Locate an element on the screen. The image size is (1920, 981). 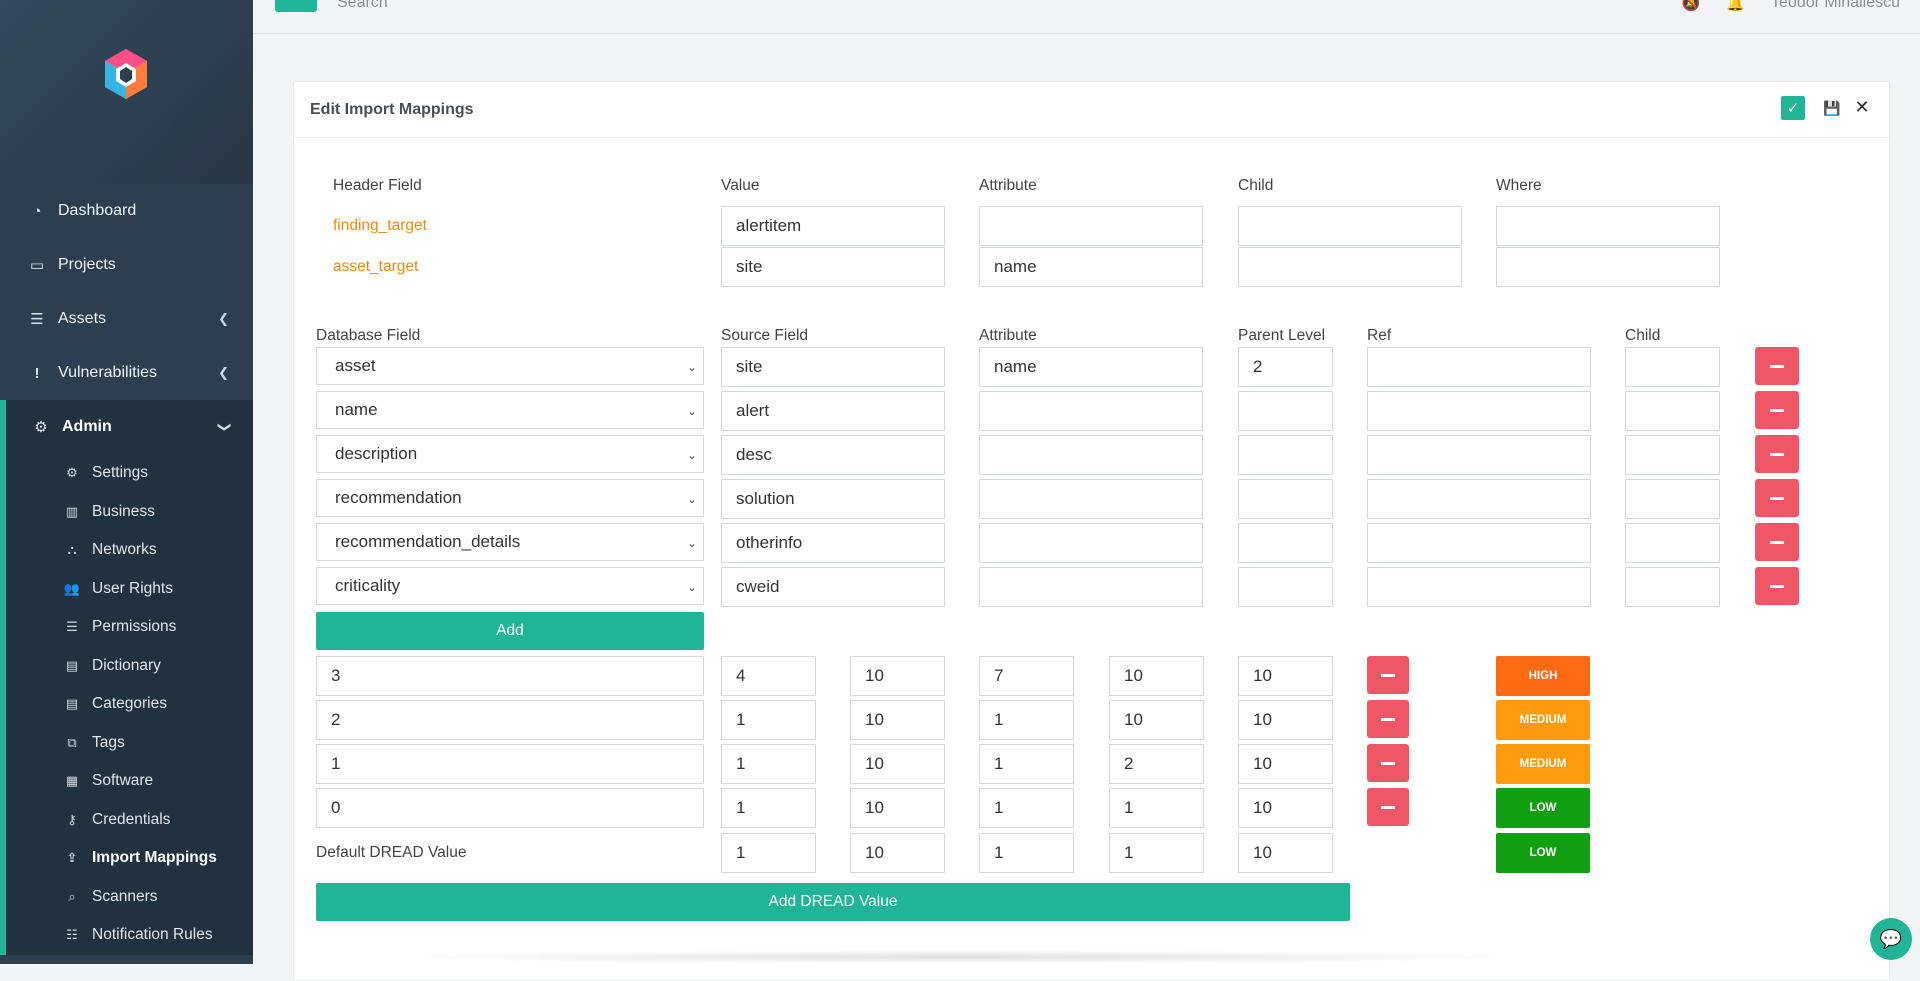
add-mapping-button: Add is located at coordinates (510, 631).